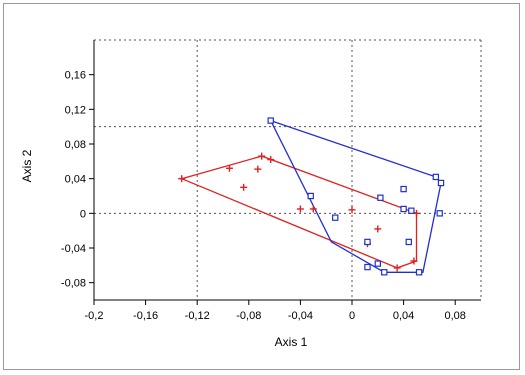 This screenshot has height=375, width=525. Describe the element at coordinates (75, 180) in the screenshot. I see `y-tick-label: 0,04` at that location.